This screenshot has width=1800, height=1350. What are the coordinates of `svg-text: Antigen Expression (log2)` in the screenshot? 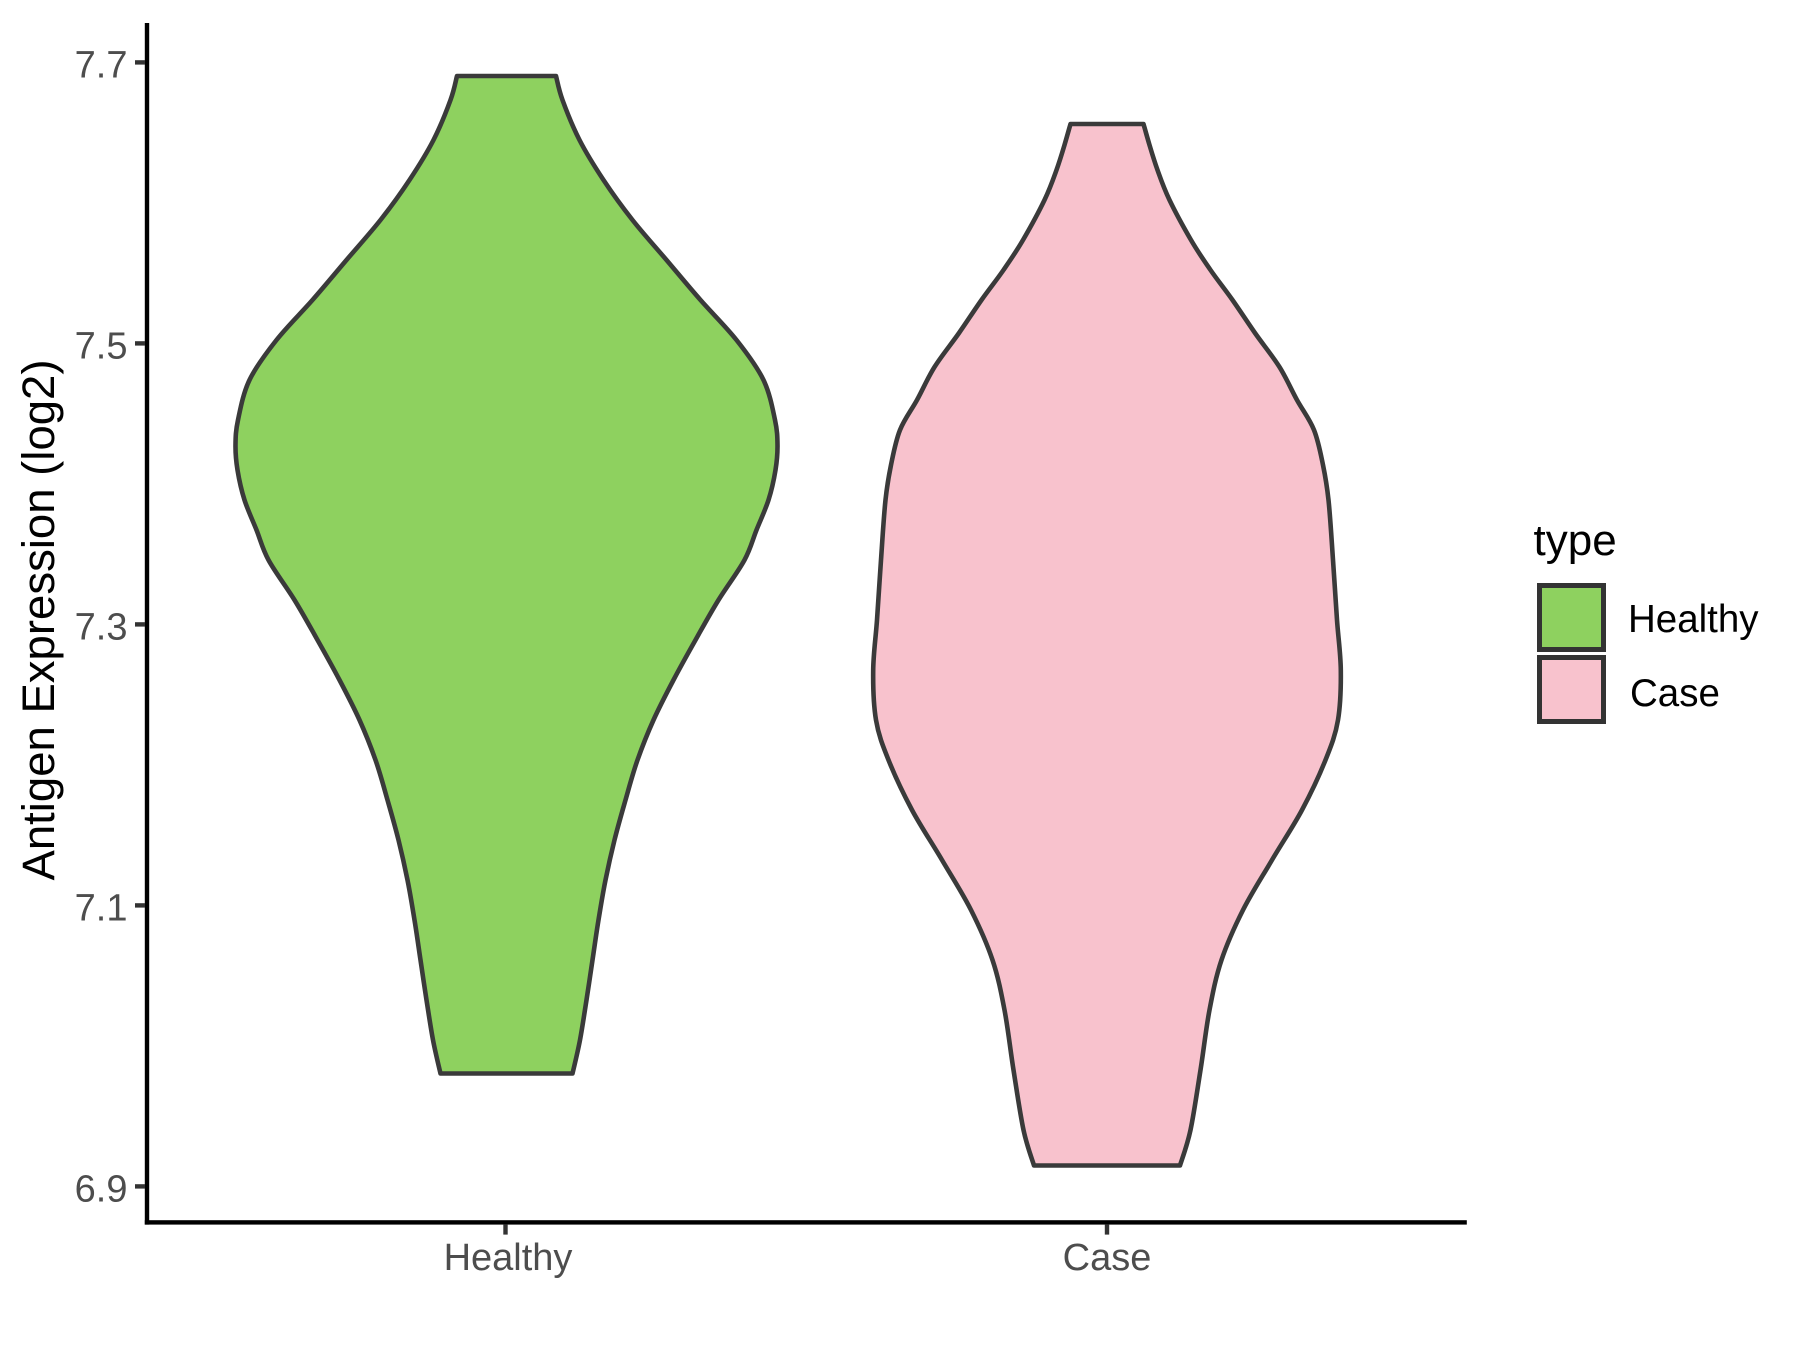 It's located at (38, 619).